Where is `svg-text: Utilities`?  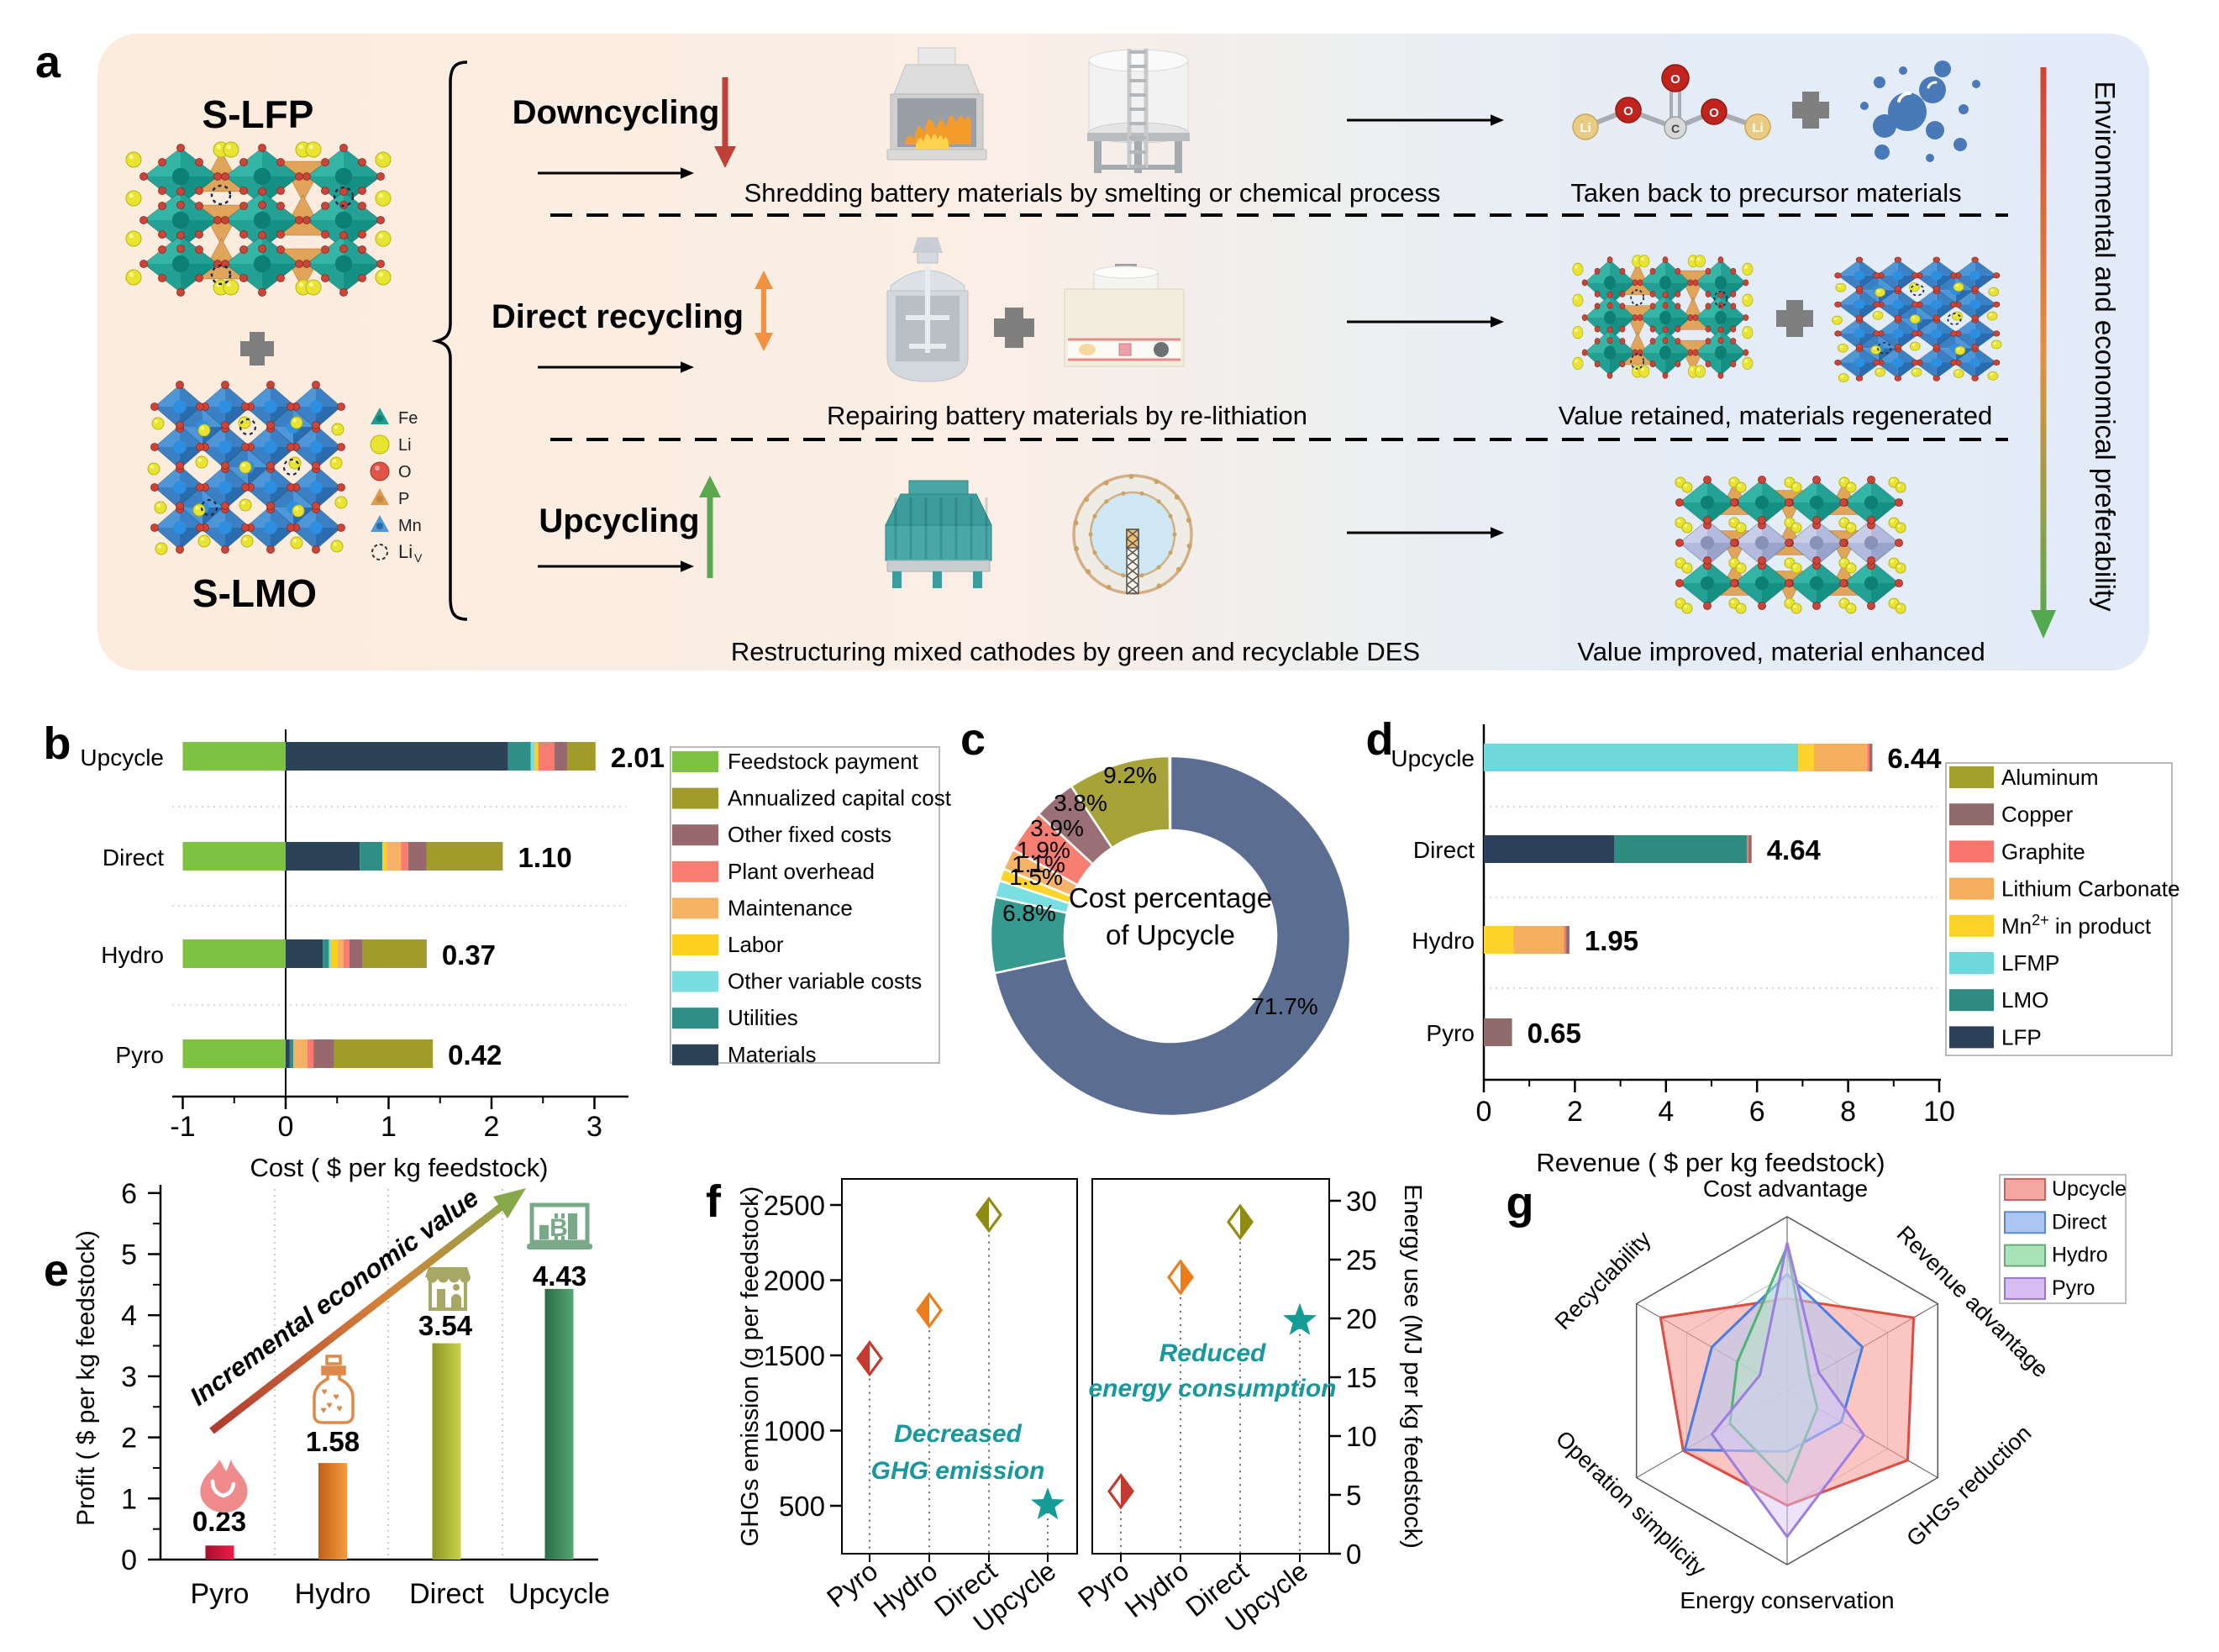 svg-text: Utilities is located at coordinates (763, 1018).